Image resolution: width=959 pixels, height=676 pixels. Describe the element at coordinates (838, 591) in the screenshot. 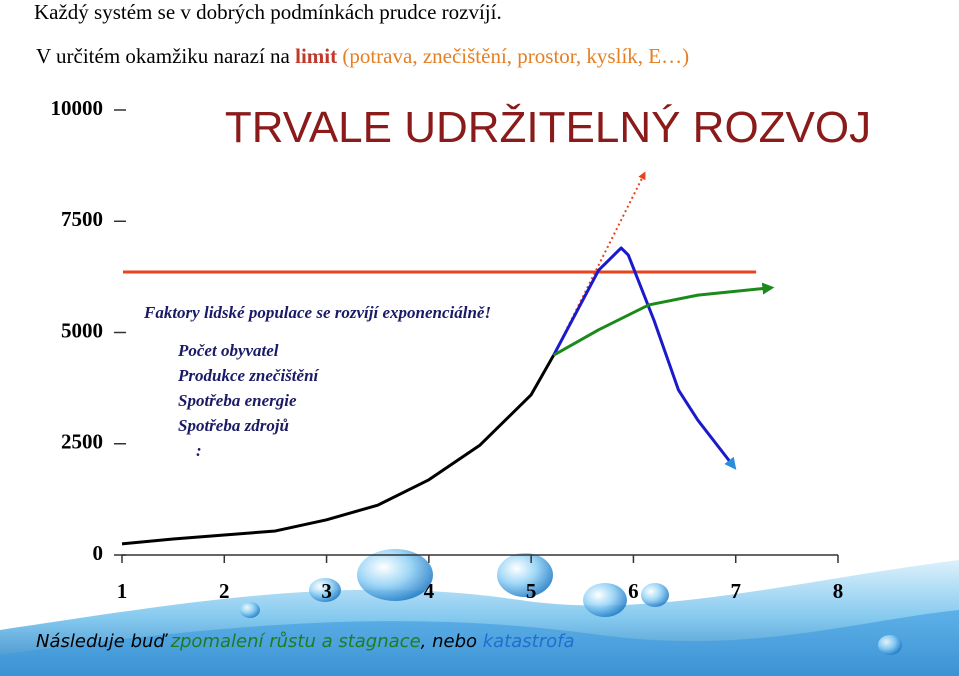

I see `x-tick-label: 8` at that location.